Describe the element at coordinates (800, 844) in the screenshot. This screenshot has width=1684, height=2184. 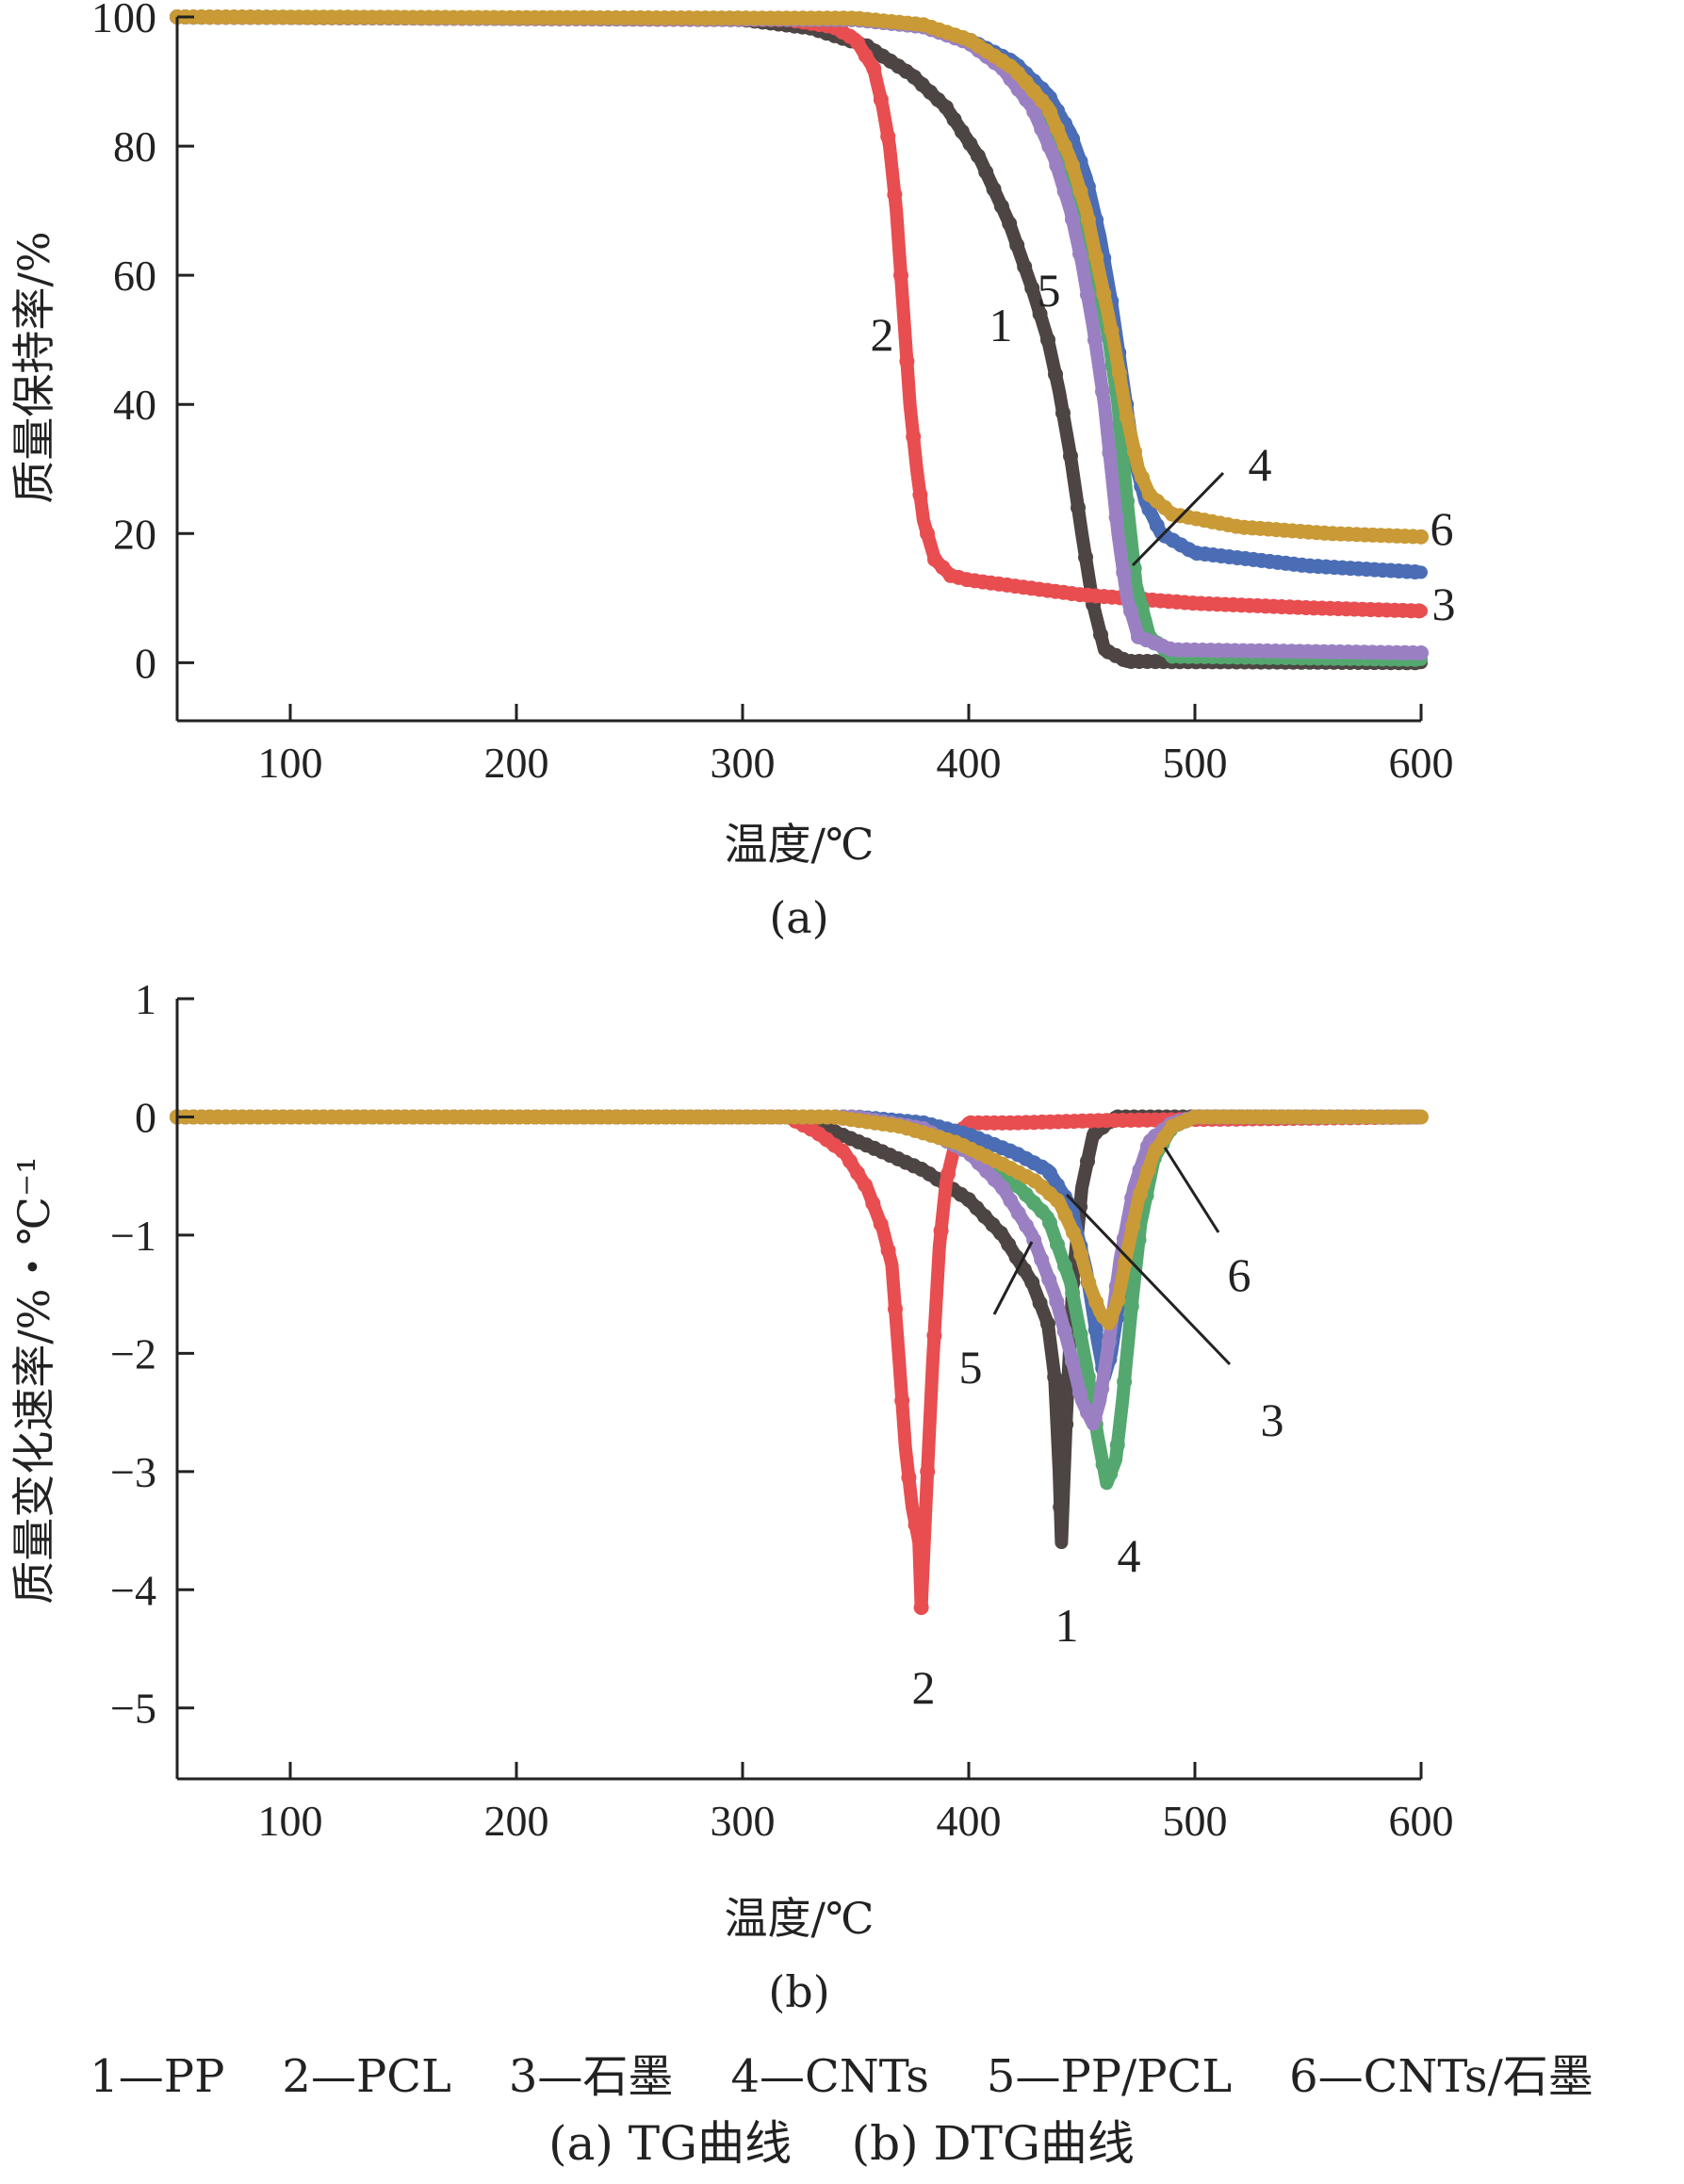
I see `tg-x-axis-title: 温度/℃` at that location.